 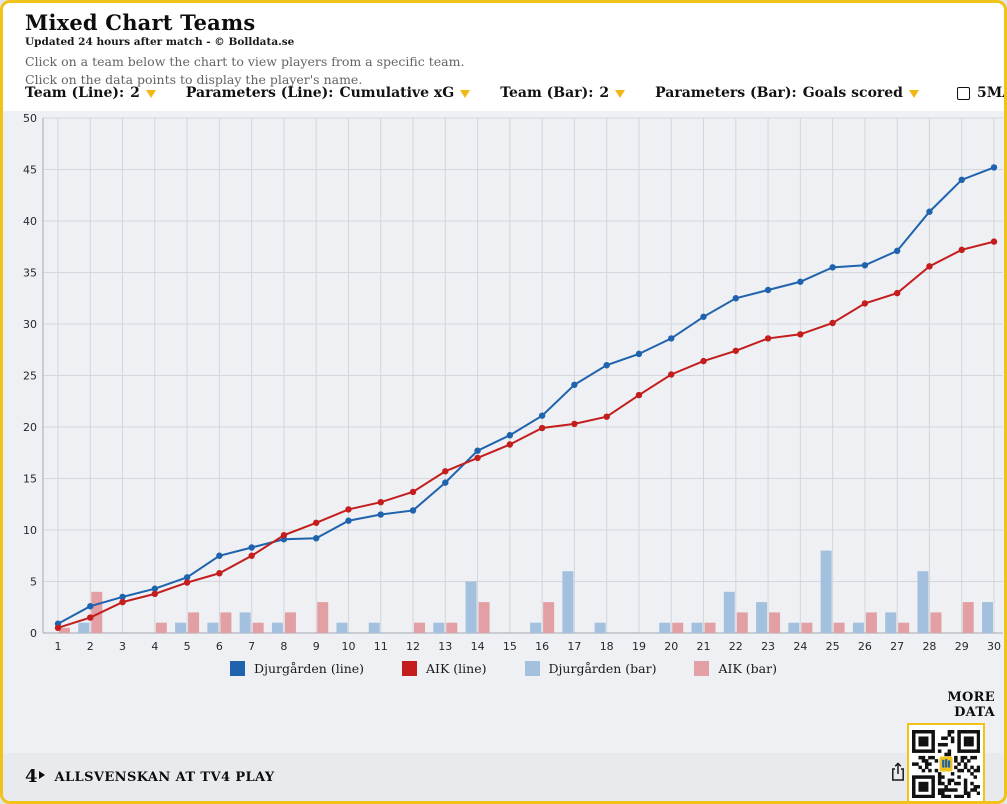 What do you see at coordinates (971, 705) in the screenshot?
I see `more-data-label: MORE DATA` at bounding box center [971, 705].